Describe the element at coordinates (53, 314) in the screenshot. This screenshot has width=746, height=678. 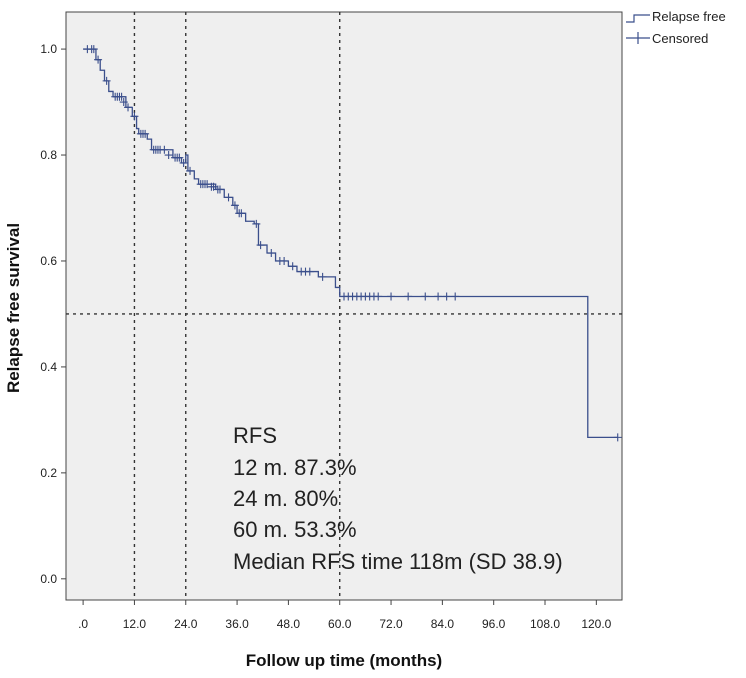
I see `y-axis: 0.0 0.2 0.4 0.6 0.8 1.0` at that location.